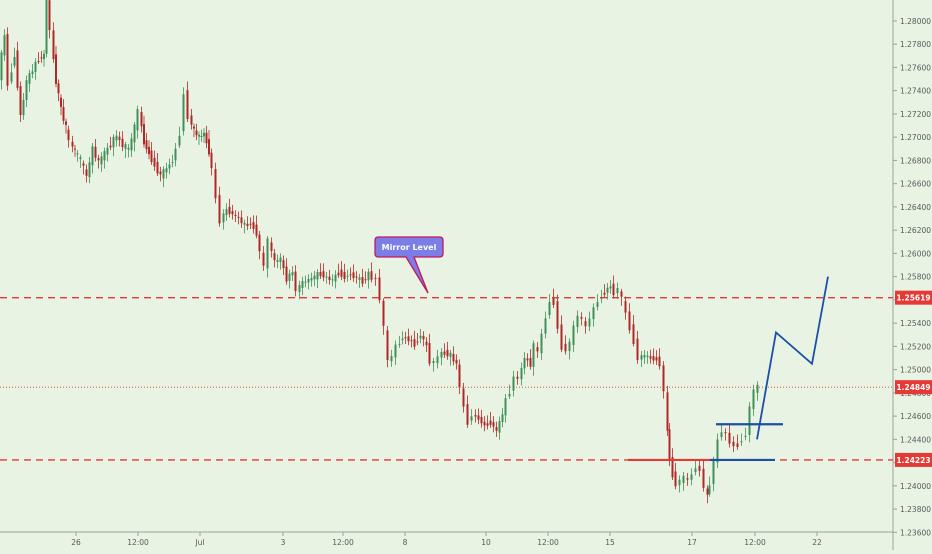  What do you see at coordinates (915, 439) in the screenshot?
I see `price-tick-label: 1.24400` at bounding box center [915, 439].